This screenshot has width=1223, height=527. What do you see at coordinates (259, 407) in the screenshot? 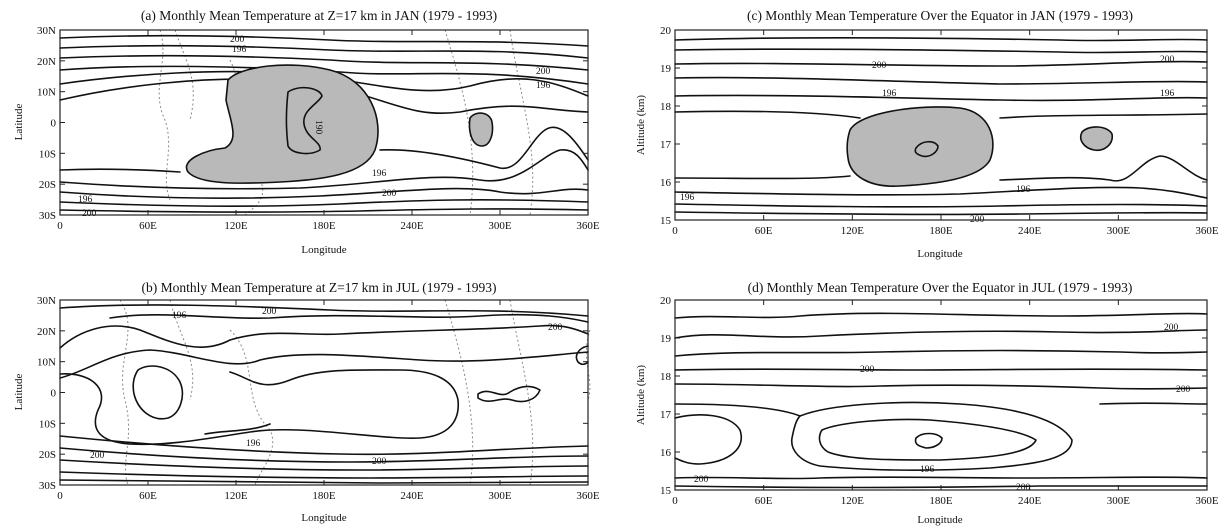
I see `panel-b-warm-region` at bounding box center [259, 407].